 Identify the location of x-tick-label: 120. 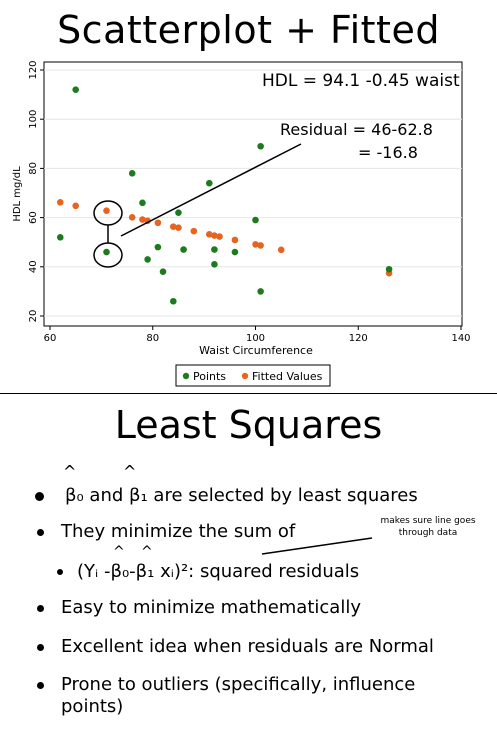
(358, 338).